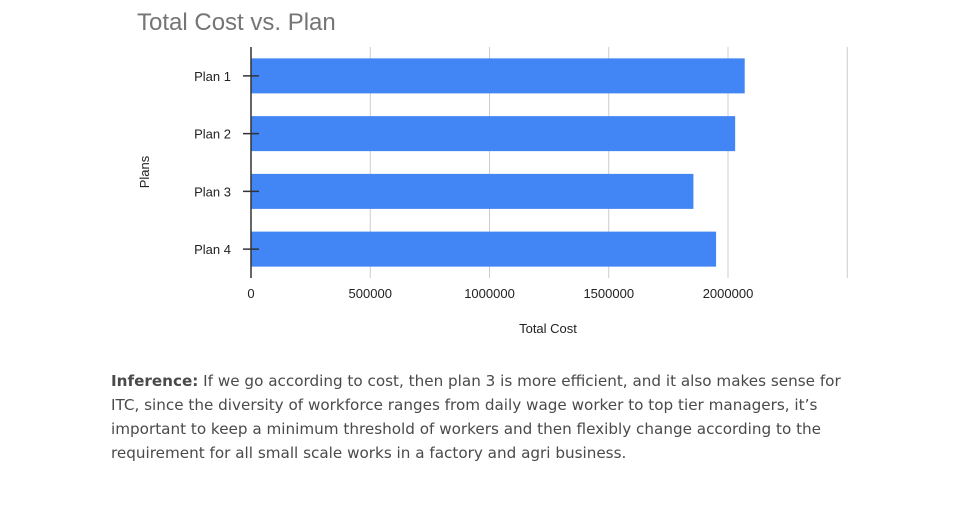 This screenshot has width=974, height=511. I want to click on y-tick-label: Plan 4, so click(212, 249).